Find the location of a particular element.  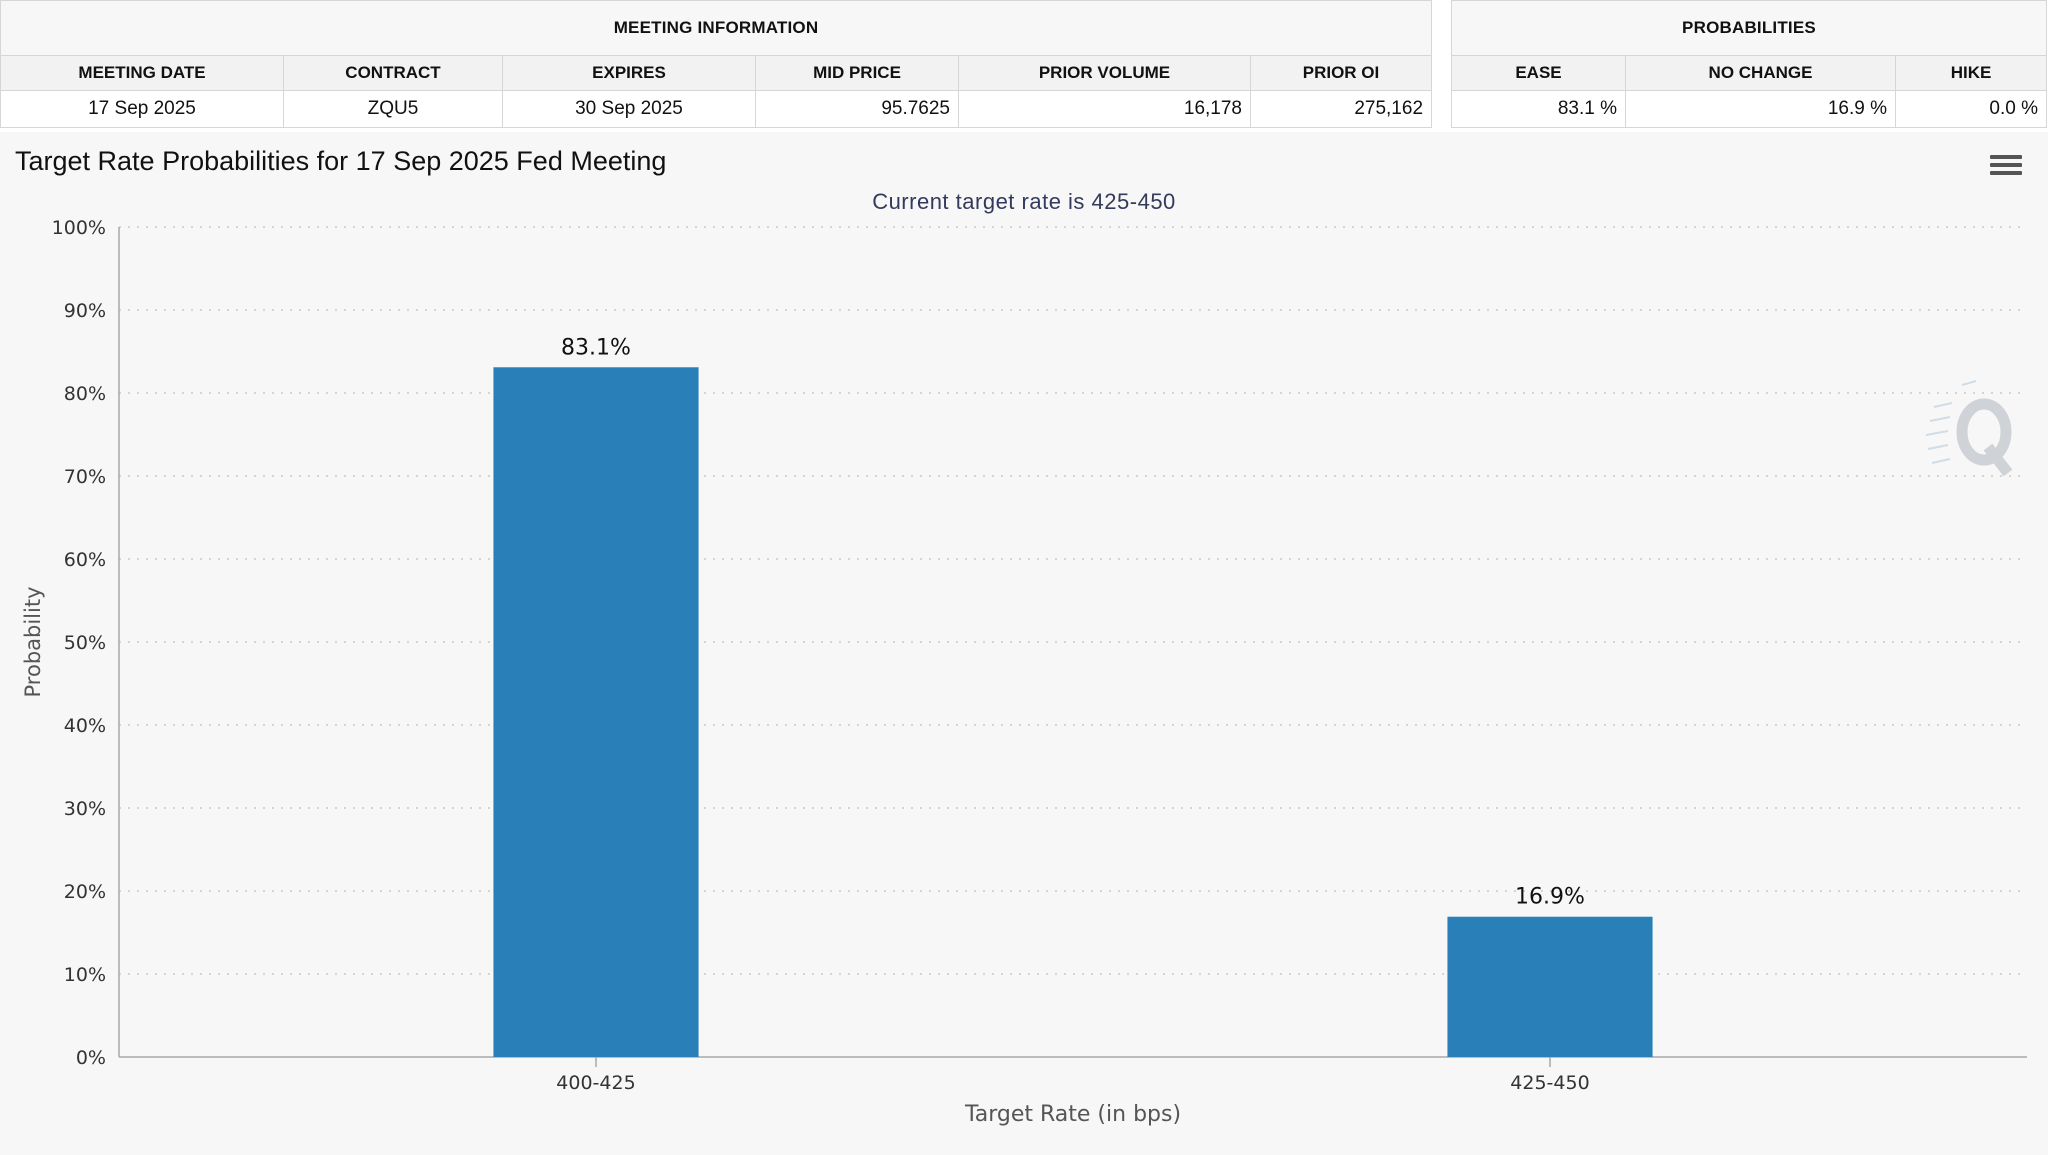

ease-value: 83.1 % is located at coordinates (1538, 109).